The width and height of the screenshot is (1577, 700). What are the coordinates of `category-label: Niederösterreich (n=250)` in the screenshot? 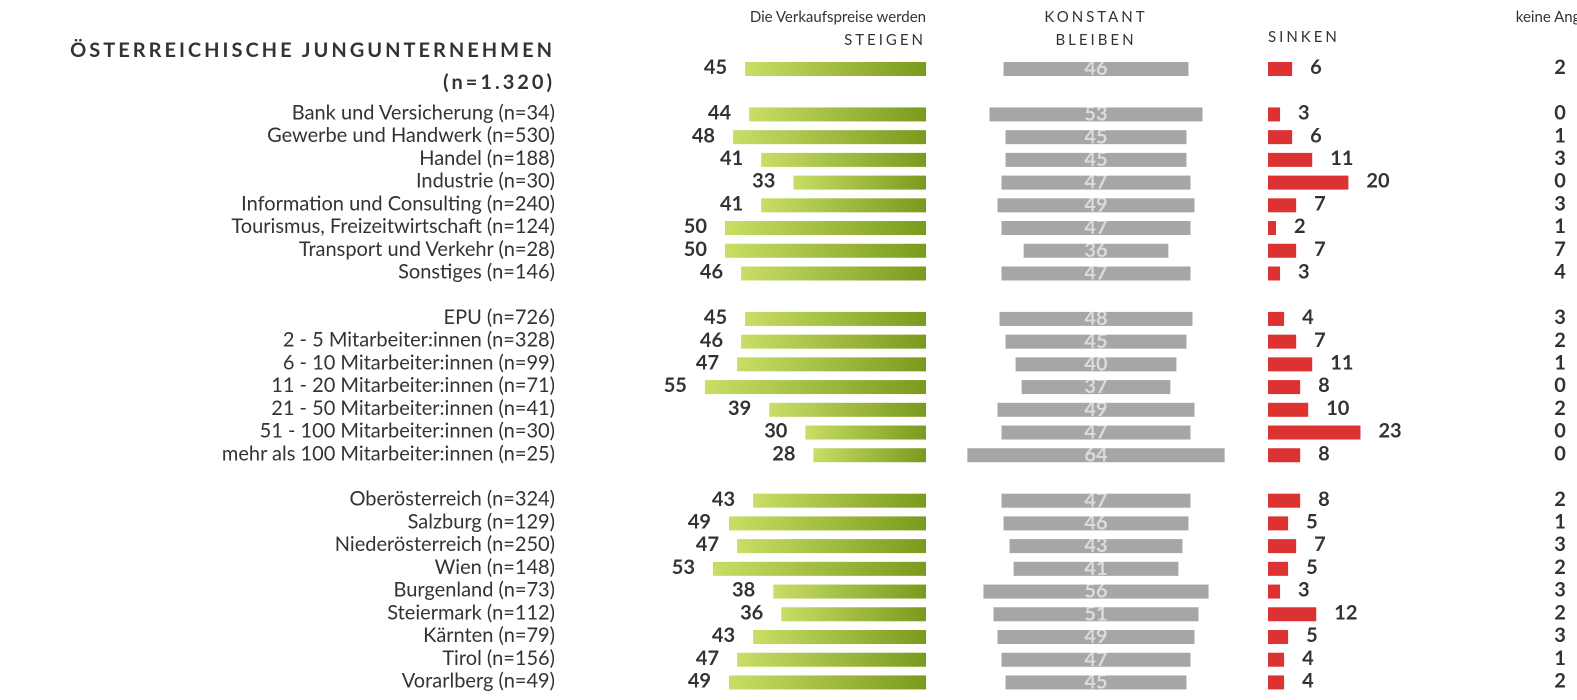 It's located at (445, 544).